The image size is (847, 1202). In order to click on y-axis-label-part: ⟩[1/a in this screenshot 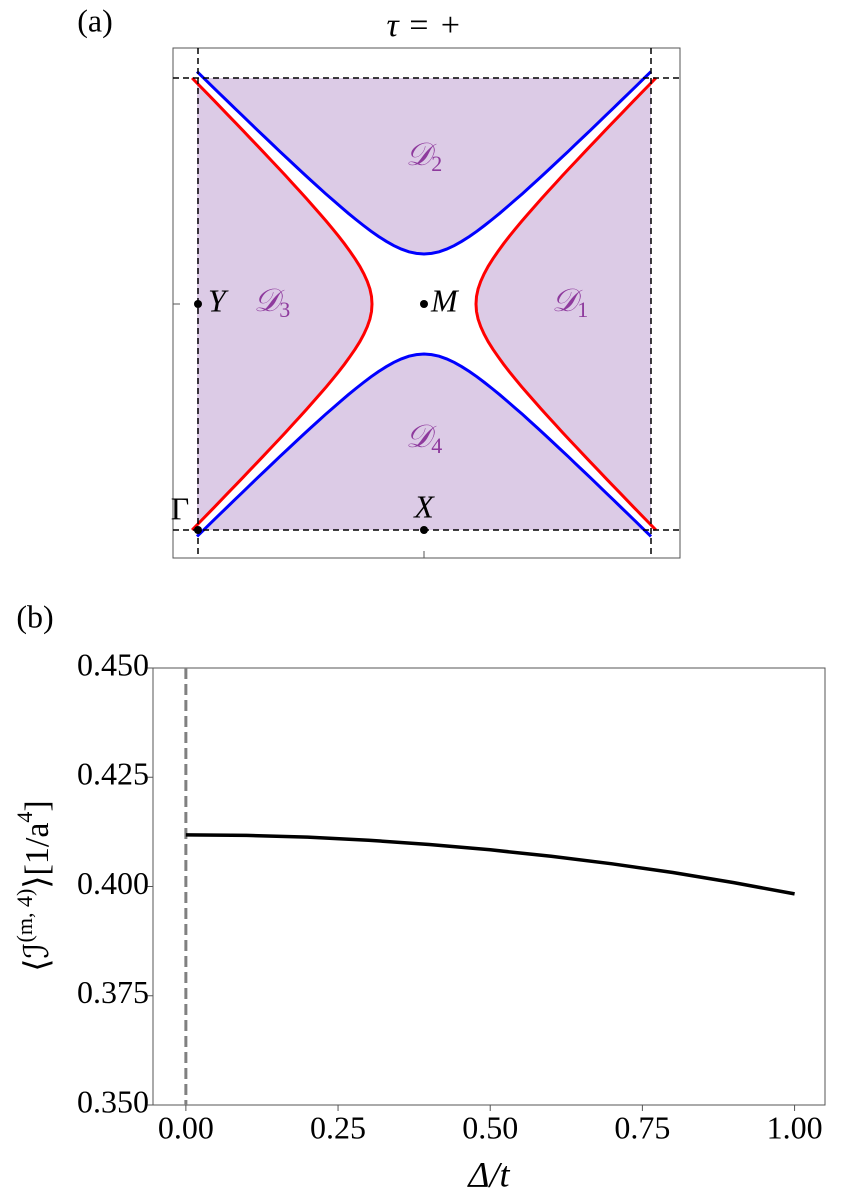, I will do `click(37, 856)`.